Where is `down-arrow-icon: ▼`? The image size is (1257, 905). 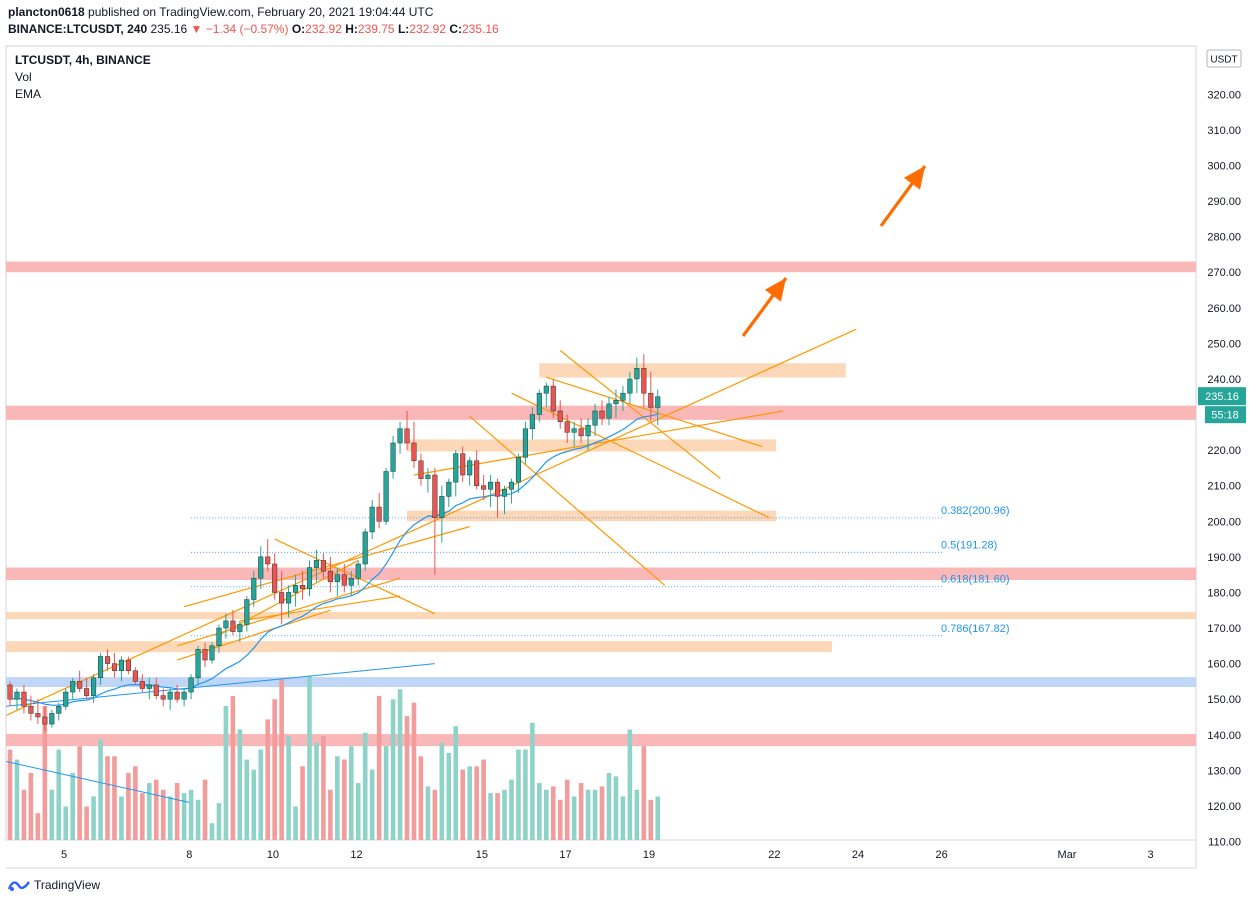
down-arrow-icon: ▼ is located at coordinates (196, 29).